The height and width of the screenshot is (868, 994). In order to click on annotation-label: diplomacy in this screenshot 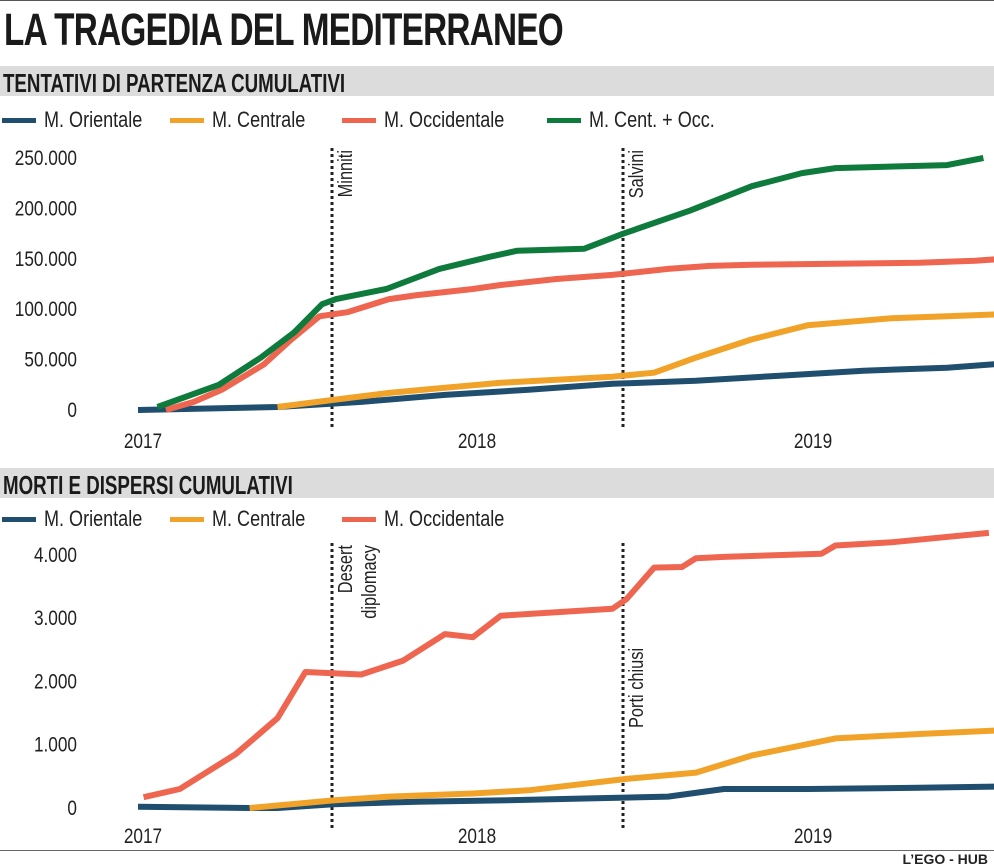, I will do `click(368, 581)`.